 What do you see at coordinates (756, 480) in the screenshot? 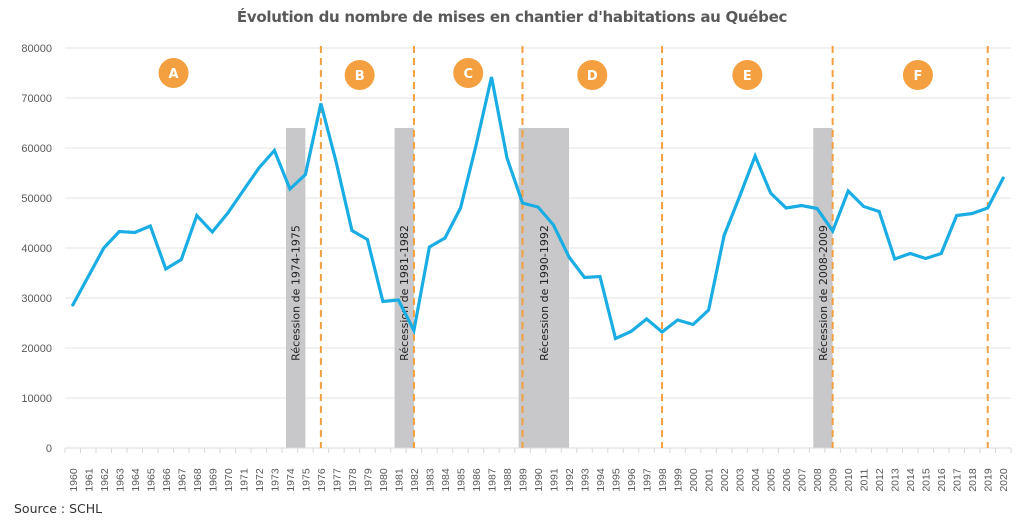
I see `x-tick-label: 2004` at bounding box center [756, 480].